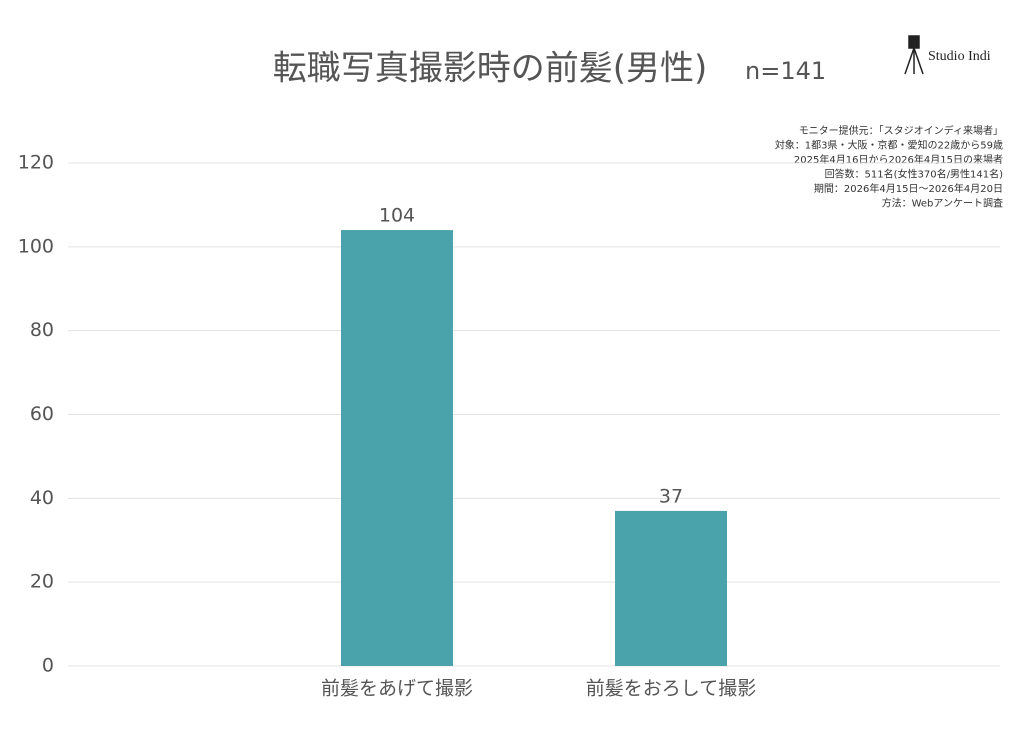 This screenshot has width=1024, height=732. What do you see at coordinates (42, 582) in the screenshot?
I see `y-tick-label: 20` at bounding box center [42, 582].